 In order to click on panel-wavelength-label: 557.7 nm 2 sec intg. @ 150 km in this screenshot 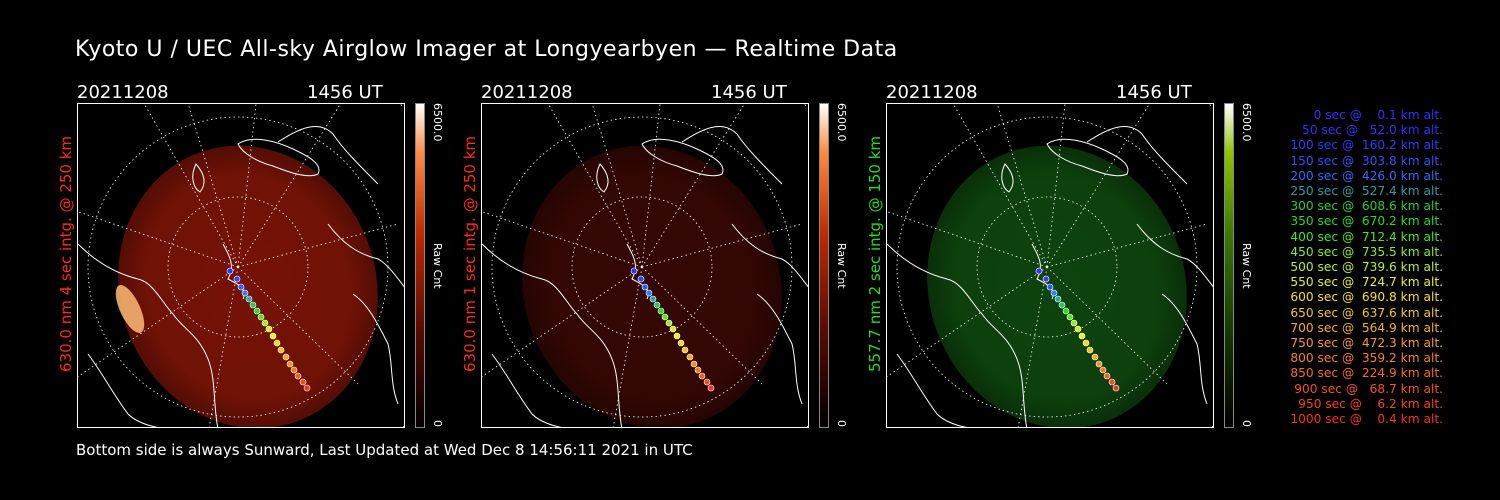, I will do `click(875, 253)`.